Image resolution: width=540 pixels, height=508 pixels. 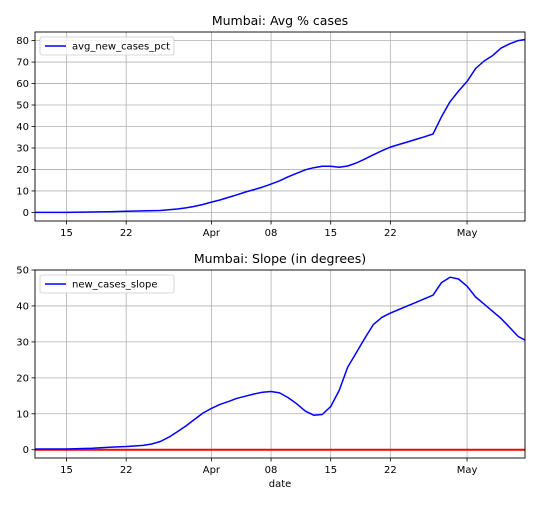 I want to click on y-tick-label: 70, so click(x=22, y=63).